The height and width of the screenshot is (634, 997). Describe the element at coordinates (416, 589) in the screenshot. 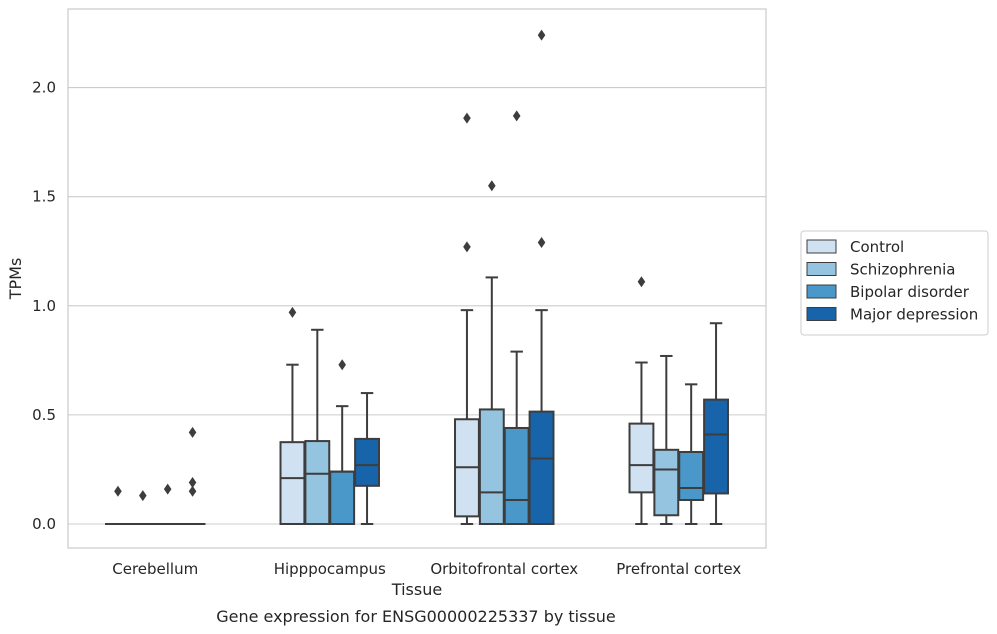

I see `x-axis-title: Tissue` at that location.